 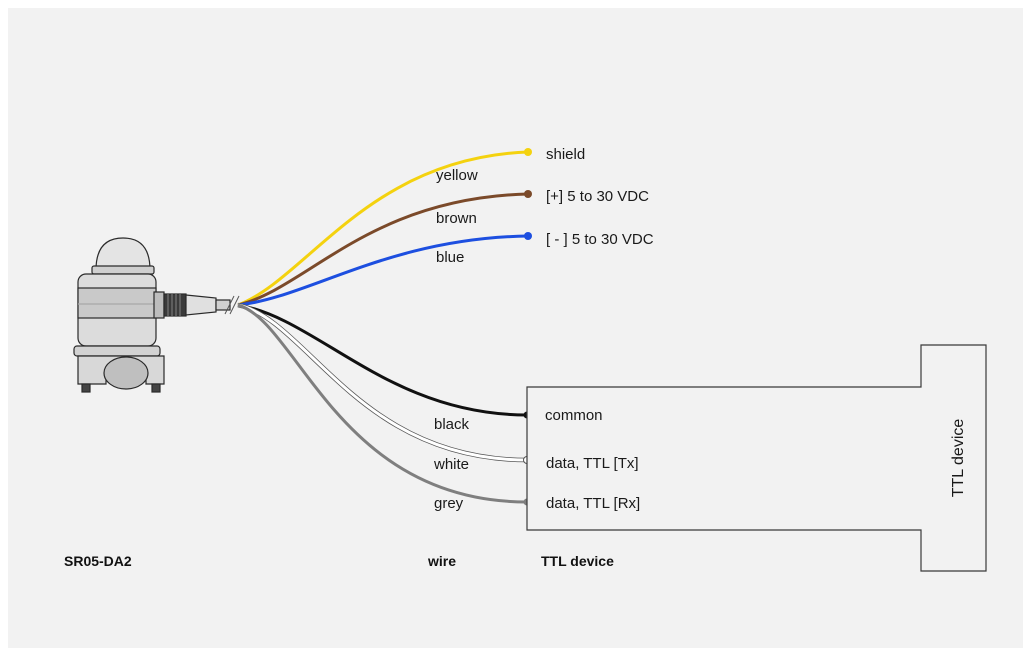 What do you see at coordinates (592, 463) in the screenshot?
I see `terminal-label-white: data, TTL [Tx]` at bounding box center [592, 463].